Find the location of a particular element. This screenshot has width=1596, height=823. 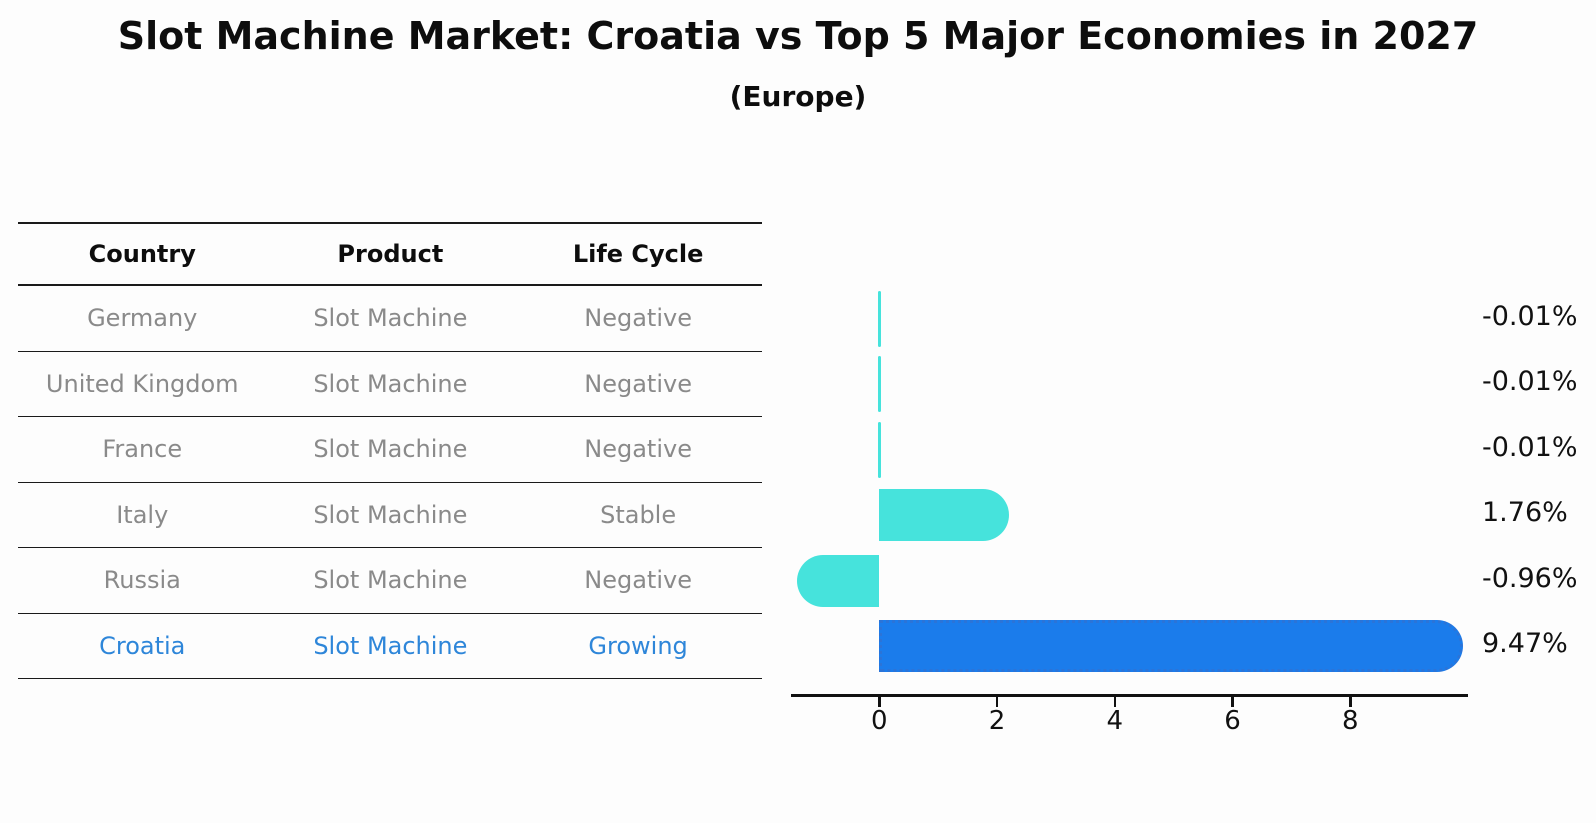

table-cell-life_cycle: Stable is located at coordinates (638, 514).